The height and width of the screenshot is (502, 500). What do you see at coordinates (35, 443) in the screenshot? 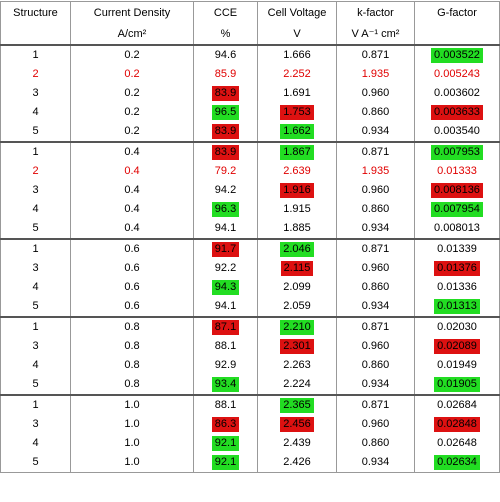
I see `table-cell: 4` at bounding box center [35, 443].